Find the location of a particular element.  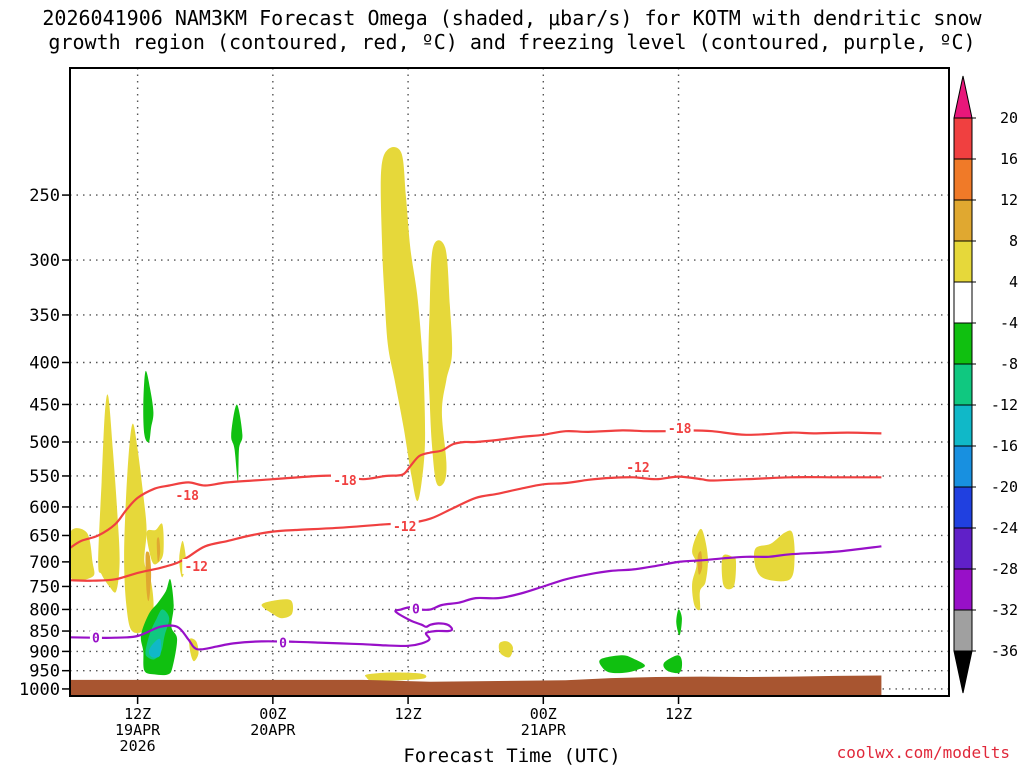

x-tick-label: 2026 is located at coordinates (138, 746).